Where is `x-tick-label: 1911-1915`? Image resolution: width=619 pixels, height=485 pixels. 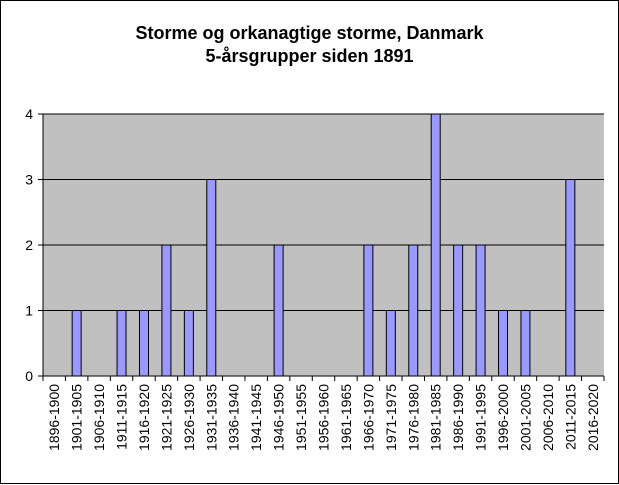
x-tick-label: 1911-1915 is located at coordinates (122, 417).